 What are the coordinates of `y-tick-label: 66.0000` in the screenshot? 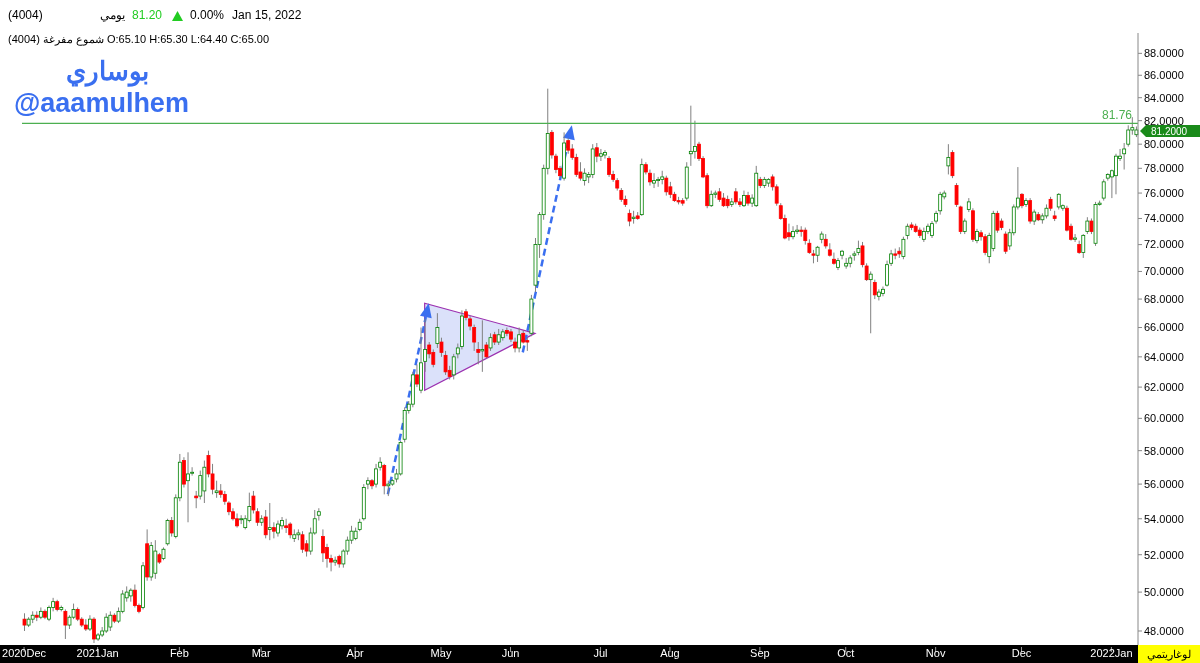 It's located at (1164, 327).